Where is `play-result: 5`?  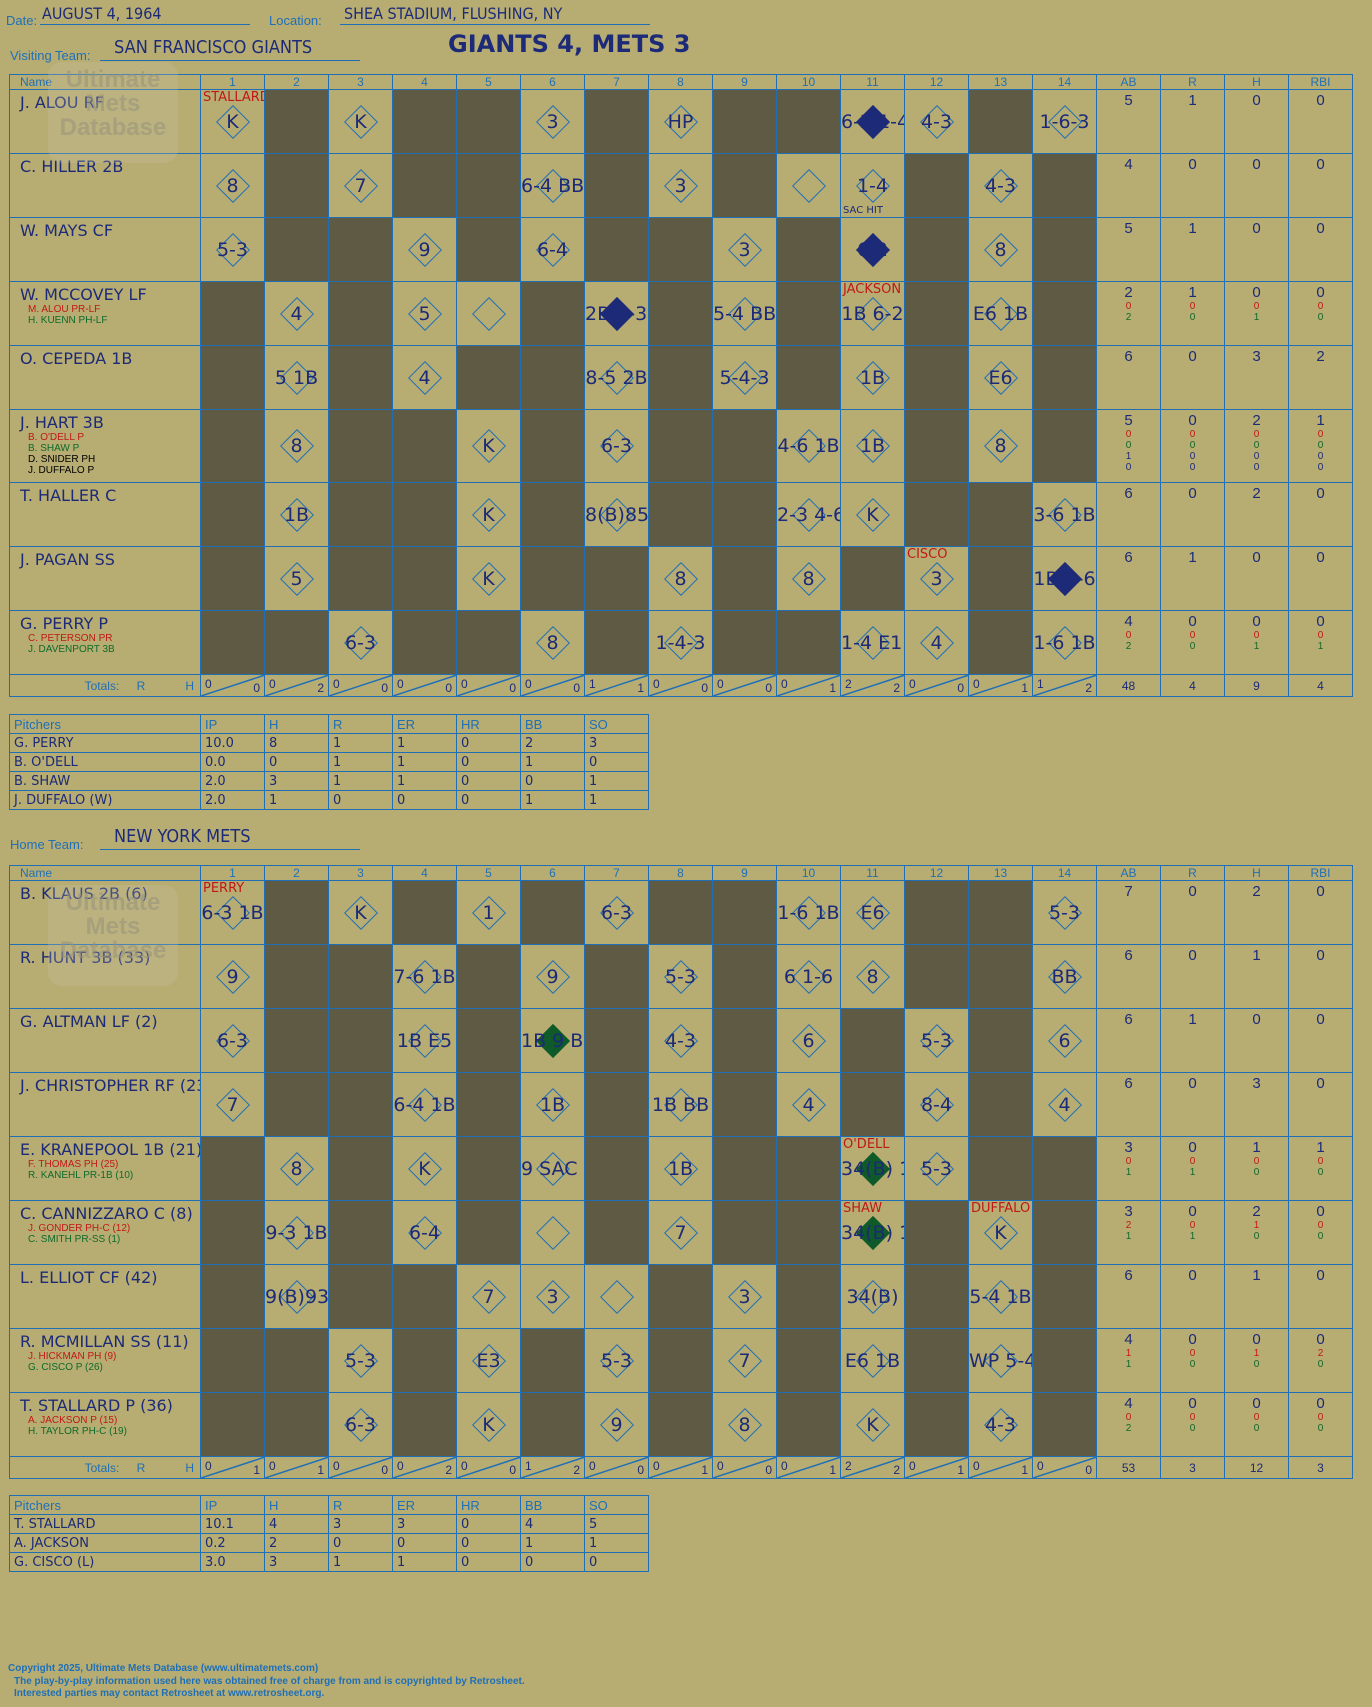 play-result: 5 is located at coordinates (296, 578).